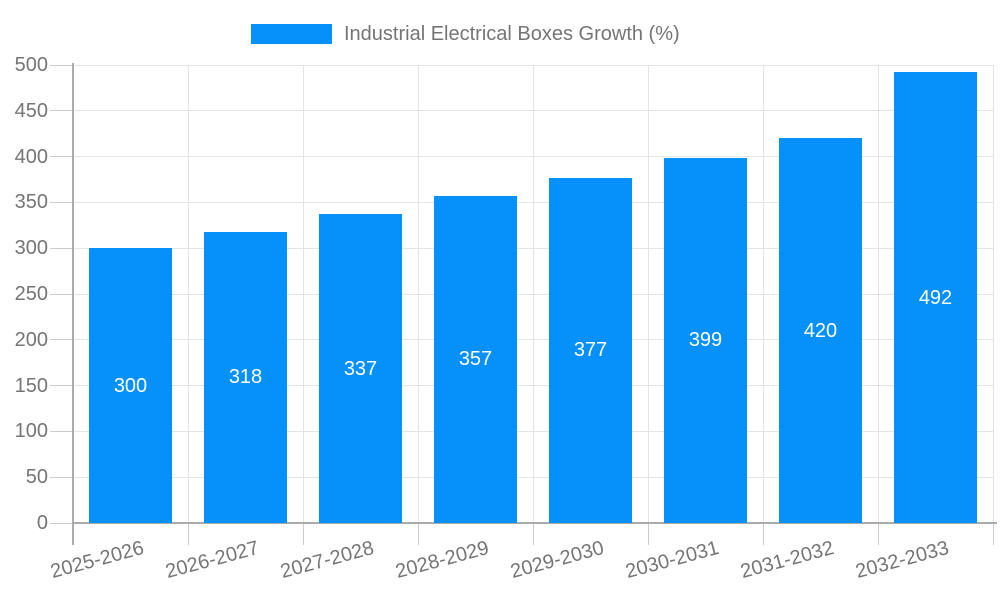 Image resolution: width=1000 pixels, height=600 pixels. I want to click on bar-value-label: 399, so click(705, 340).